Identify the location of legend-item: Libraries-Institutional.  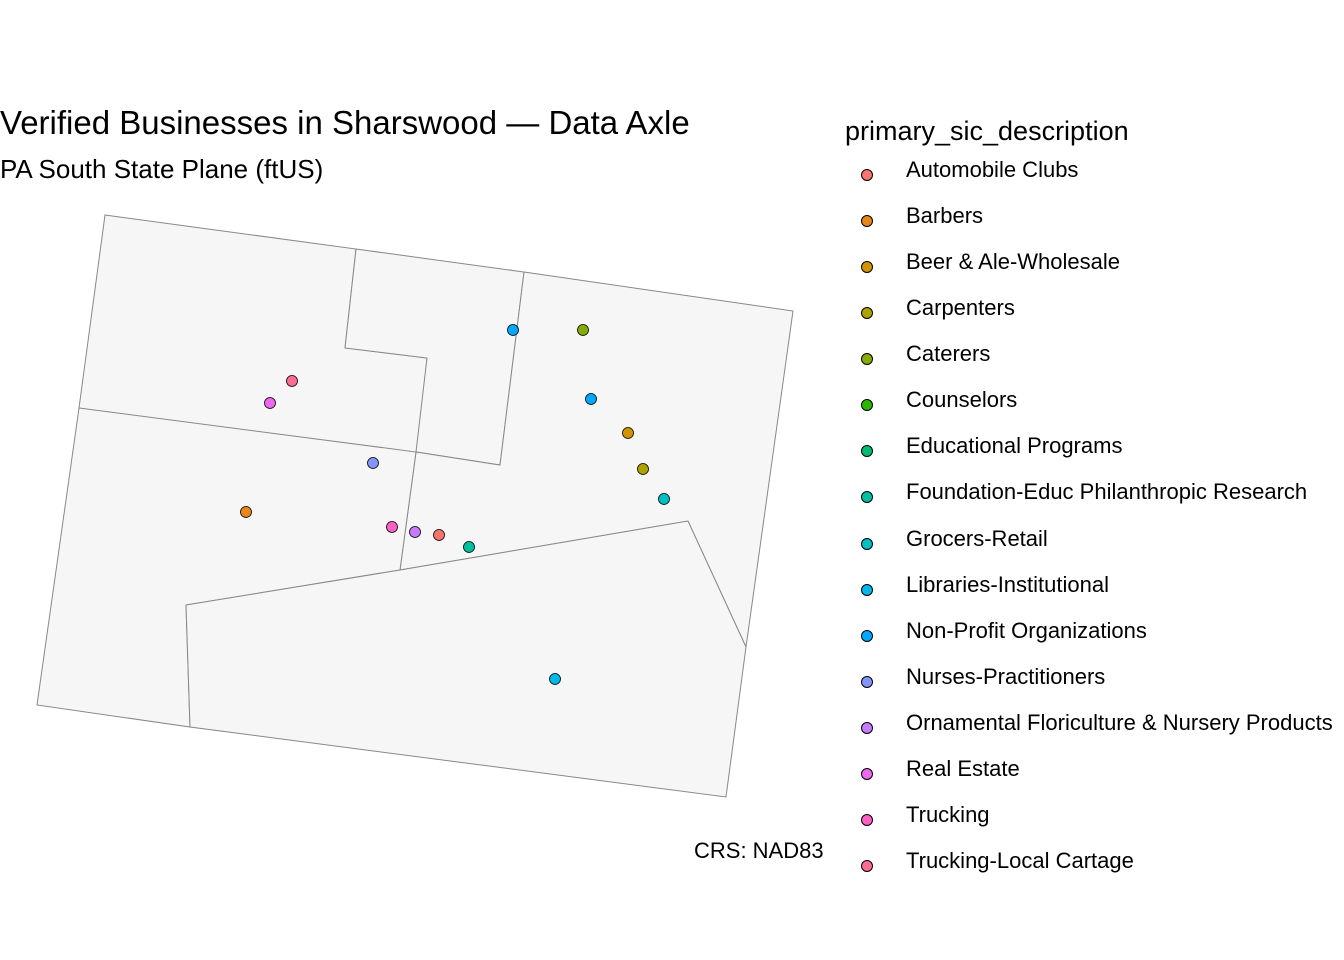
(1094, 601).